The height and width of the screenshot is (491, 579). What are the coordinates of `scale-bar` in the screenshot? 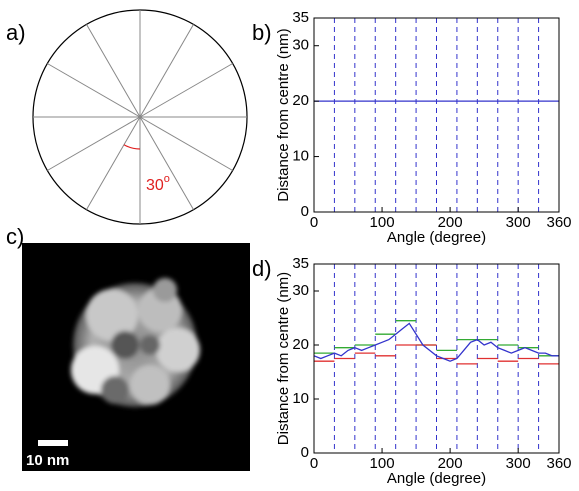 It's located at (53, 443).